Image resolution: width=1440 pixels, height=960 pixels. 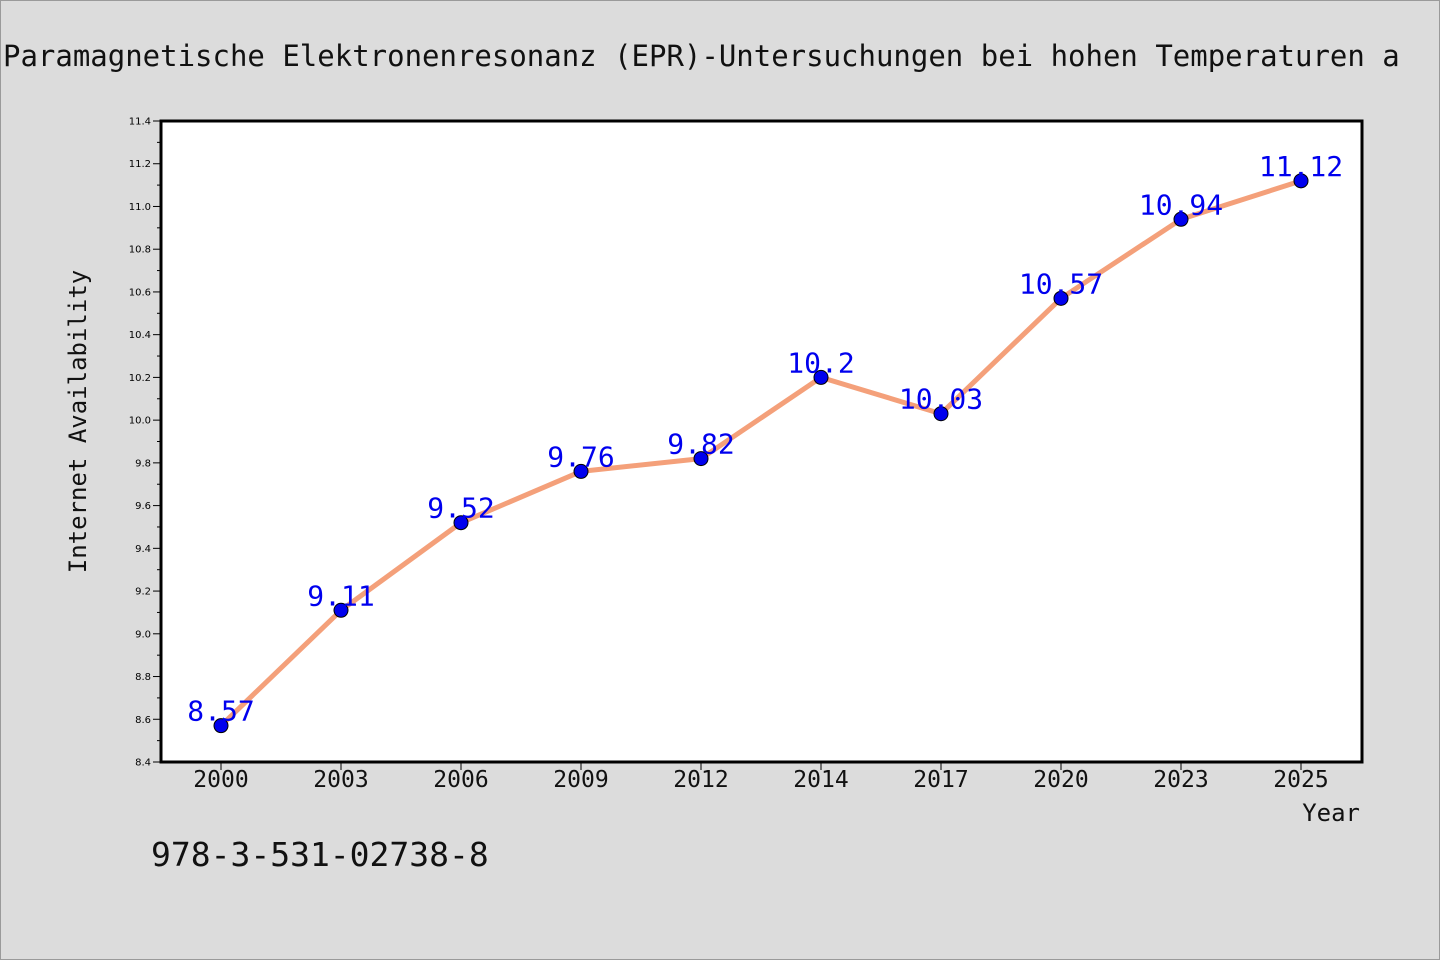 I want to click on y-tick-label: 10.0, so click(x=140, y=421).